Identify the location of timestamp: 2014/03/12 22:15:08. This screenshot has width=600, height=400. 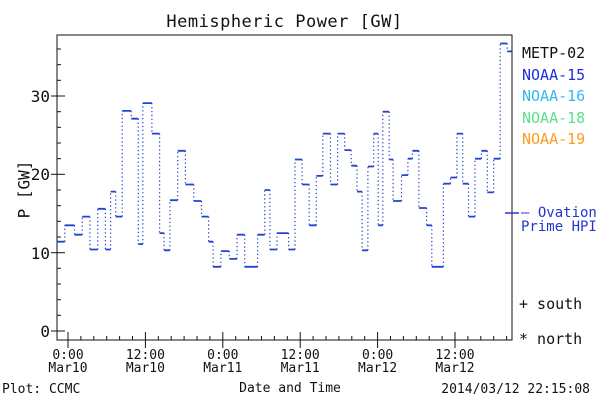
(515, 389).